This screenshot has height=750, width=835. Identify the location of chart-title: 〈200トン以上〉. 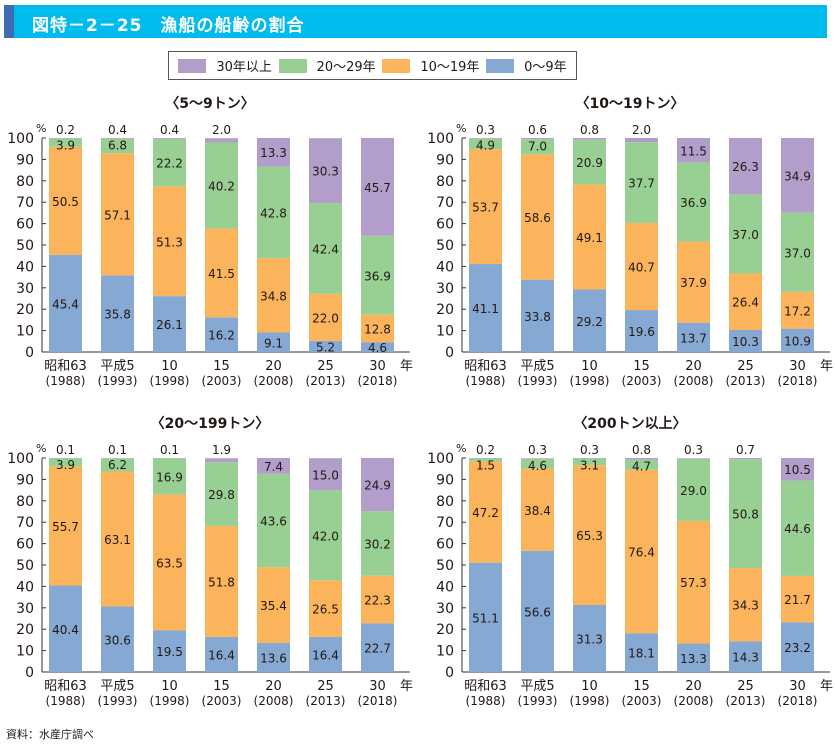
(629, 424).